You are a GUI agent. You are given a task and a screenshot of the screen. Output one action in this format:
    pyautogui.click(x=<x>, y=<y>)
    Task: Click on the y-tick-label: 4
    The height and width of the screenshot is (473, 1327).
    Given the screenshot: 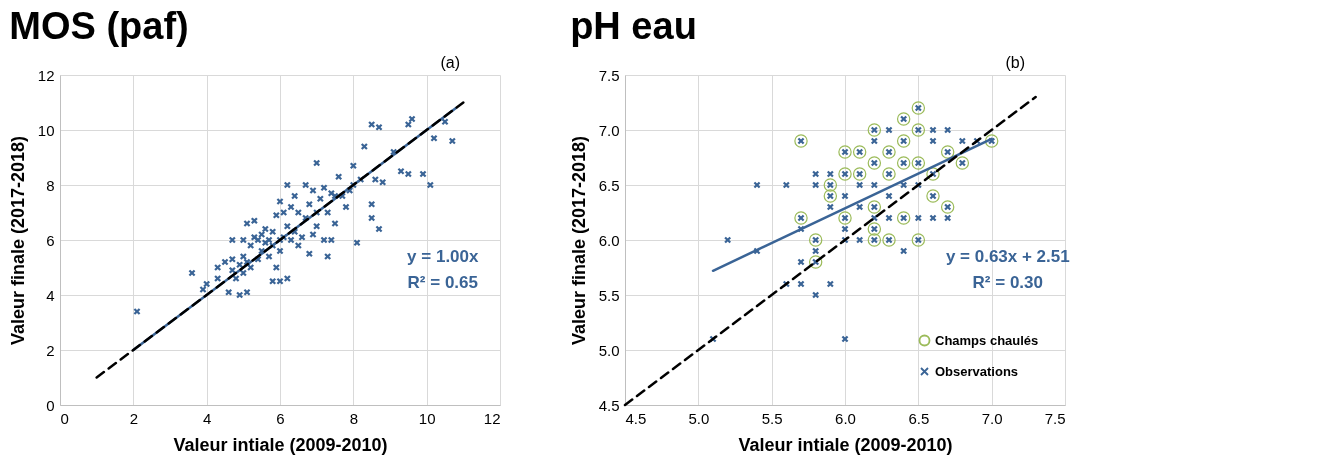 What is the action you would take?
    pyautogui.click(x=50, y=295)
    